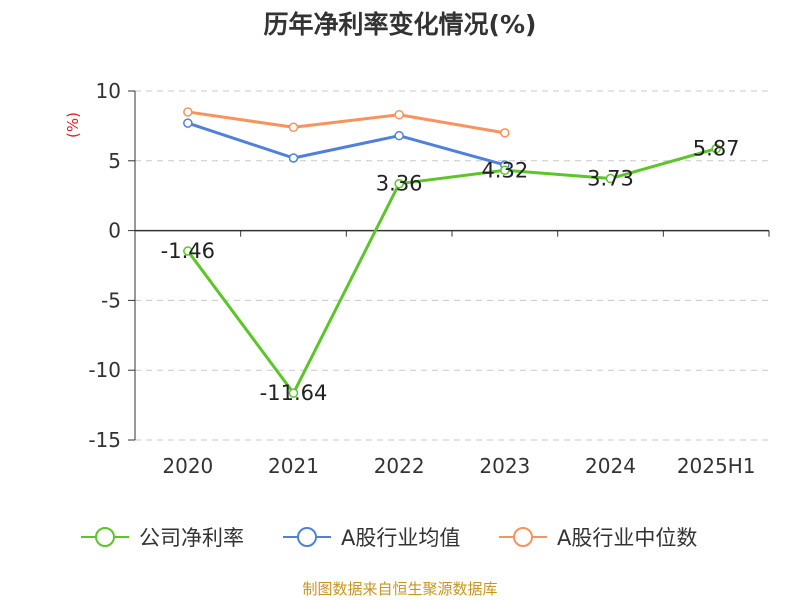 The image size is (800, 600). Describe the element at coordinates (716, 466) in the screenshot. I see `x-tick-label: 2025H1` at that location.